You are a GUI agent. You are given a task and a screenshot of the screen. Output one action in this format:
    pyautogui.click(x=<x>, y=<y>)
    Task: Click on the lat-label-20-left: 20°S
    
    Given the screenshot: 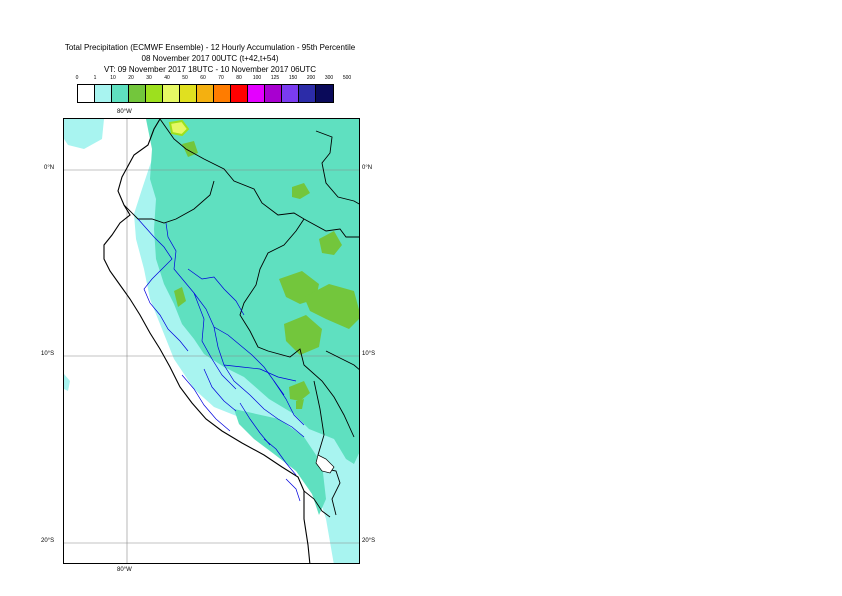 What is the action you would take?
    pyautogui.click(x=48, y=541)
    